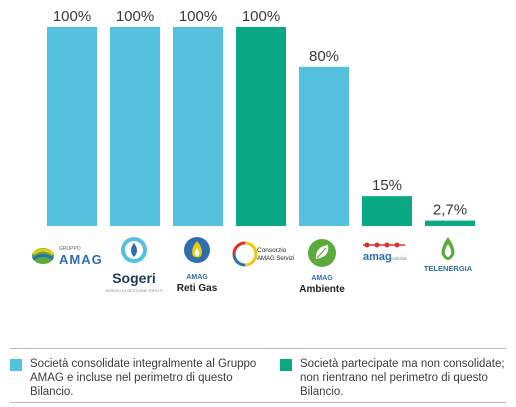 The height and width of the screenshot is (407, 516). Describe the element at coordinates (275, 259) in the screenshot. I see `logo-text: AMAG Servizi` at that location.